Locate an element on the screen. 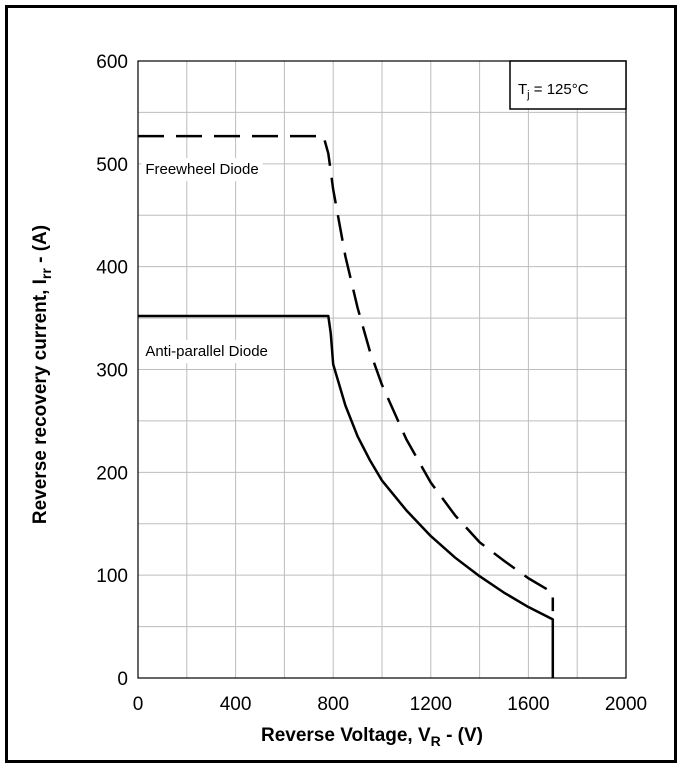  label-freewheel-background is located at coordinates (202, 170).